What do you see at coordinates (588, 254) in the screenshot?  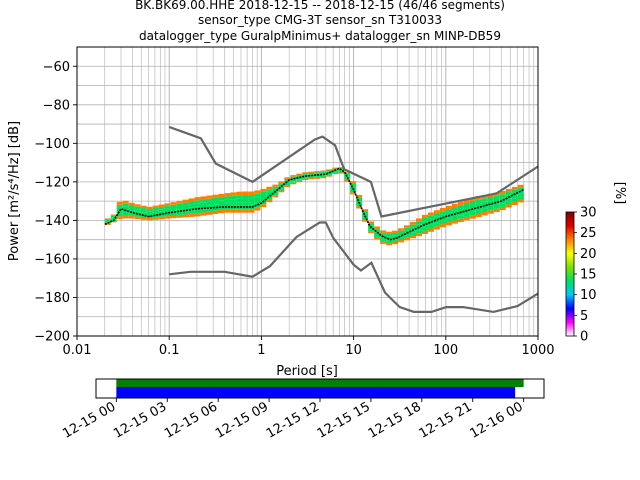 I see `colorbar-tick-label: 20` at bounding box center [588, 254].